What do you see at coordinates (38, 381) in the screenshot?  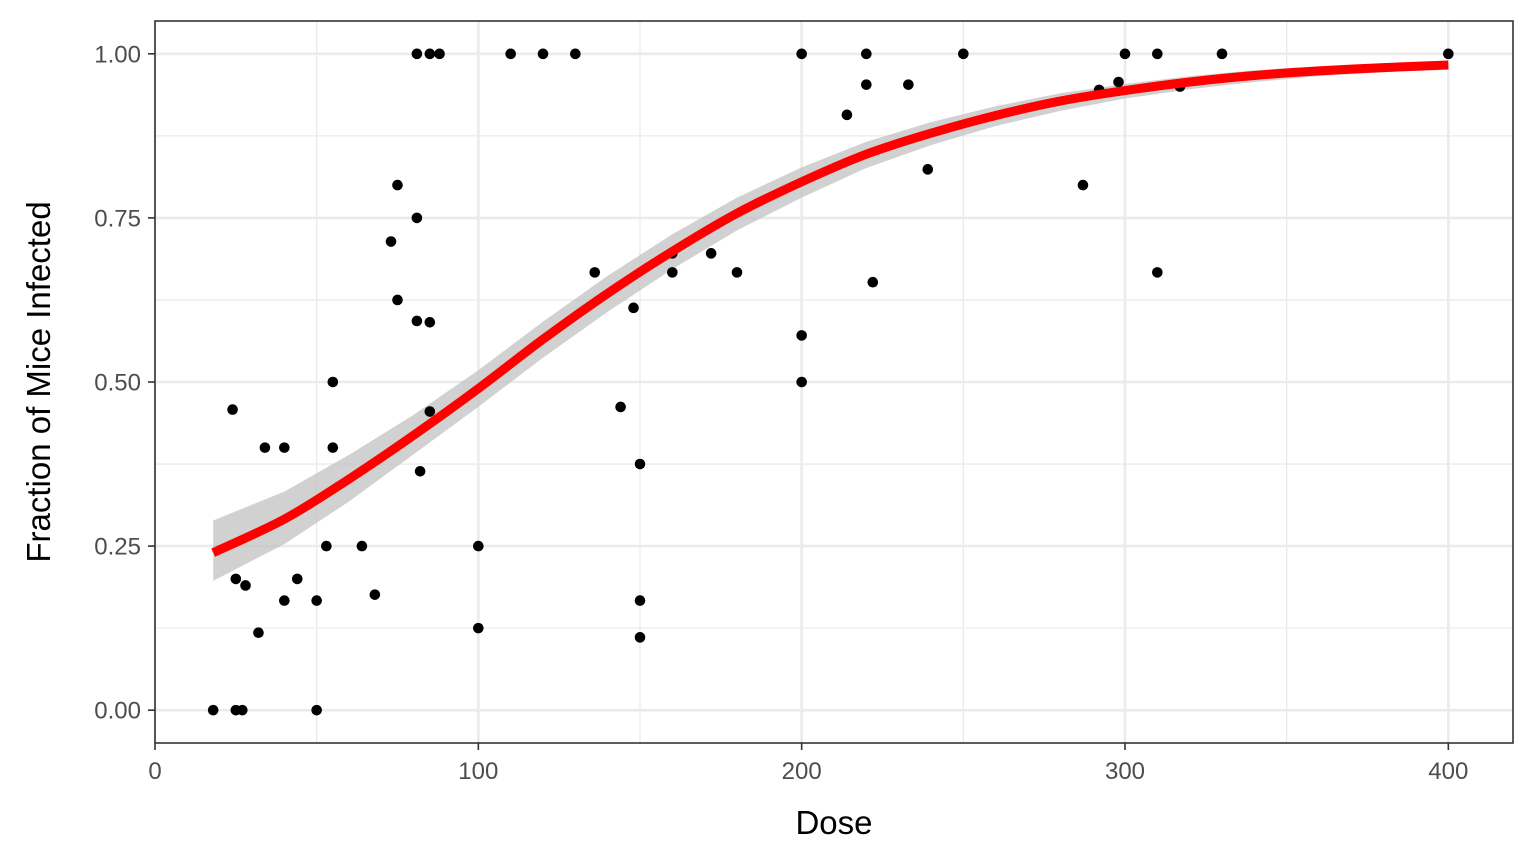 I see `y-axis-title: Fraction of Mice Infected` at bounding box center [38, 381].